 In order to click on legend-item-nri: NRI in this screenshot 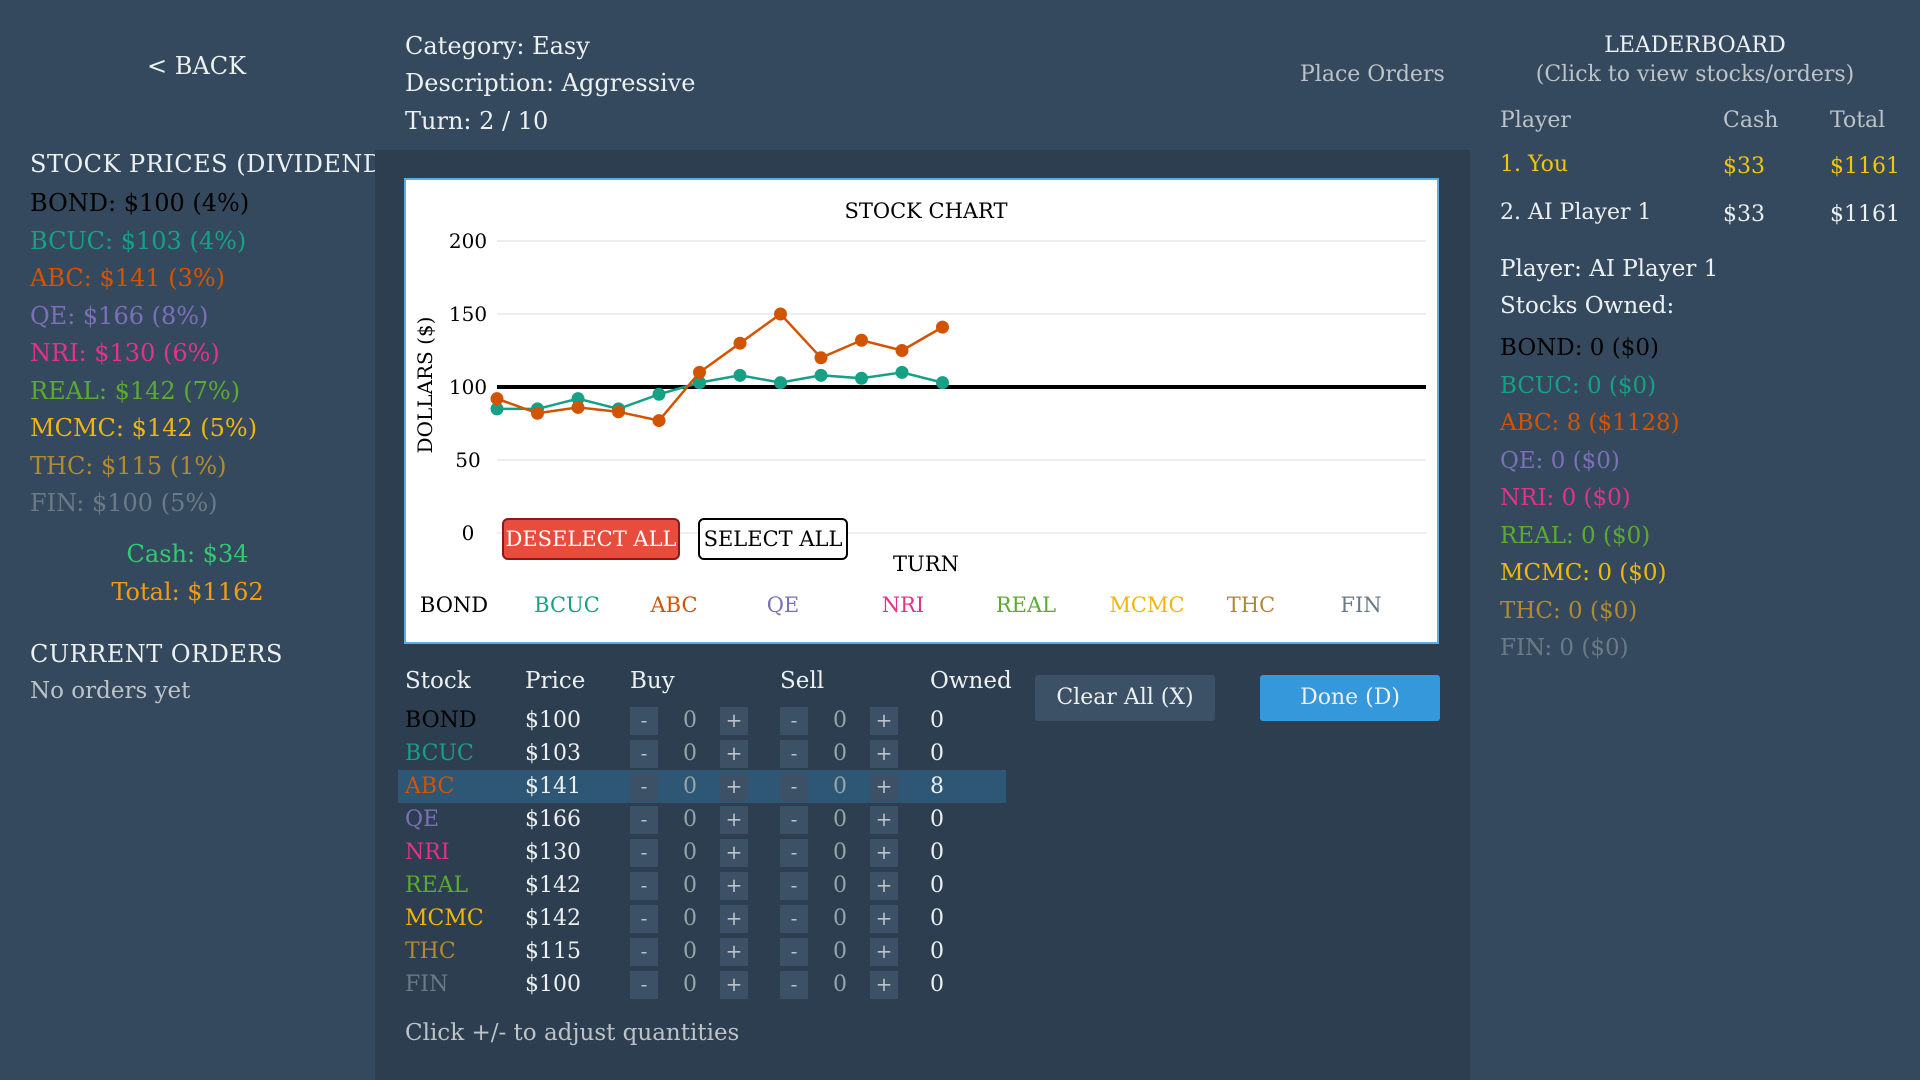, I will do `click(903, 605)`.